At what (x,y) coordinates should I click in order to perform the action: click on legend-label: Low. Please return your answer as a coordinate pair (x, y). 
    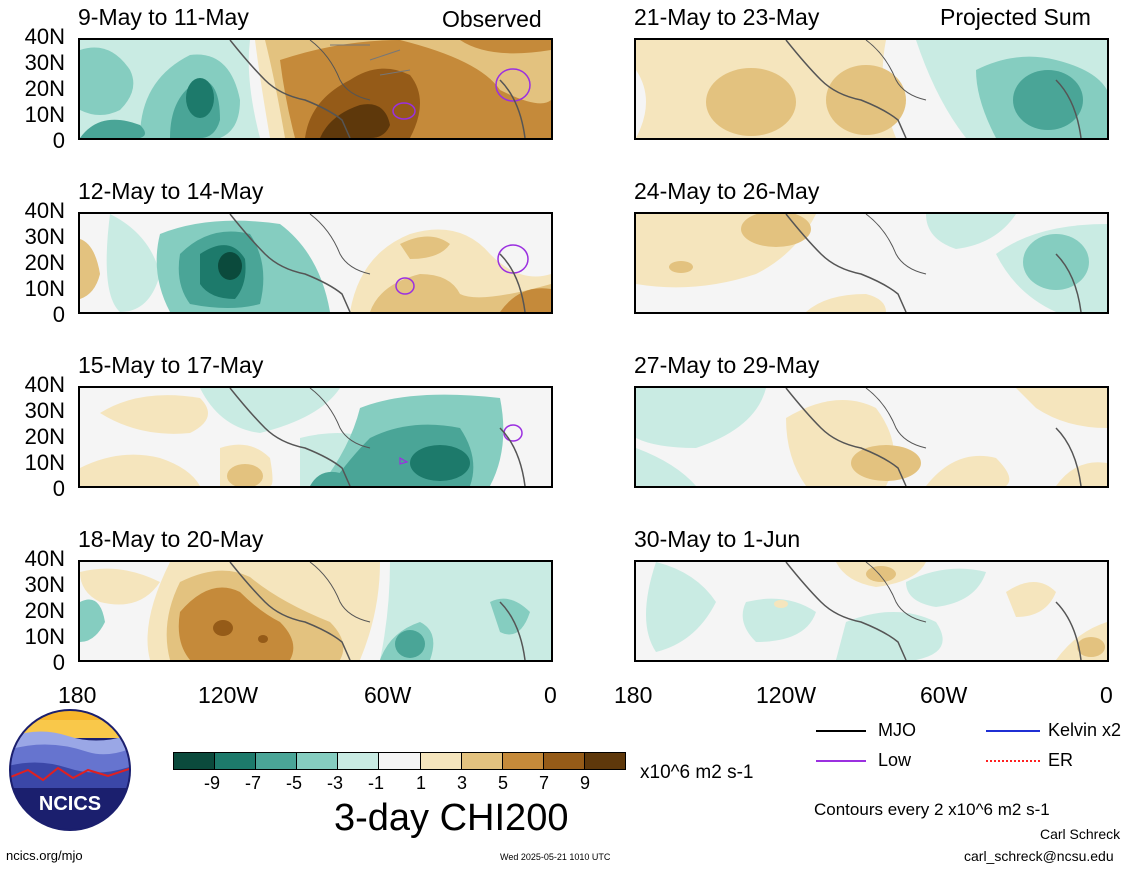
    Looking at the image, I should click on (895, 760).